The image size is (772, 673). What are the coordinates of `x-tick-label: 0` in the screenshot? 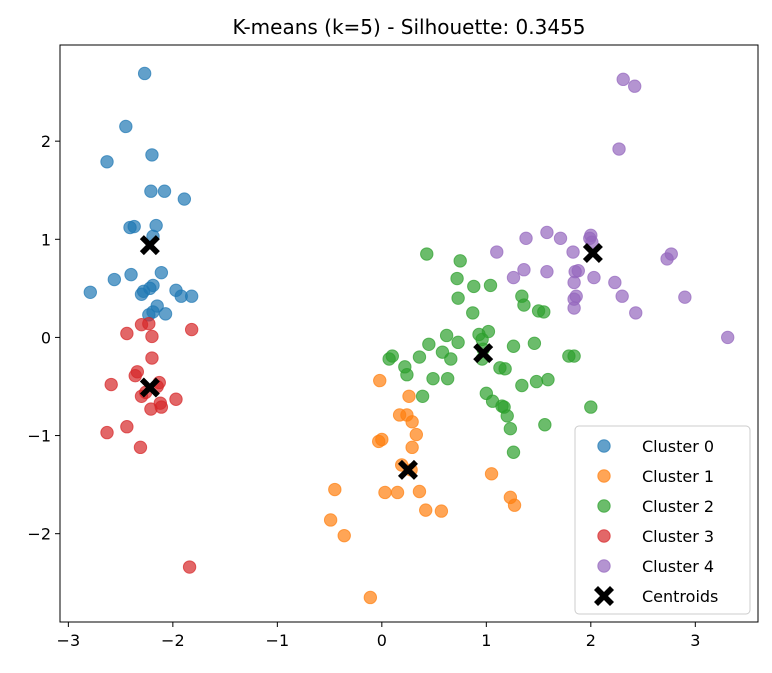 It's located at (382, 640).